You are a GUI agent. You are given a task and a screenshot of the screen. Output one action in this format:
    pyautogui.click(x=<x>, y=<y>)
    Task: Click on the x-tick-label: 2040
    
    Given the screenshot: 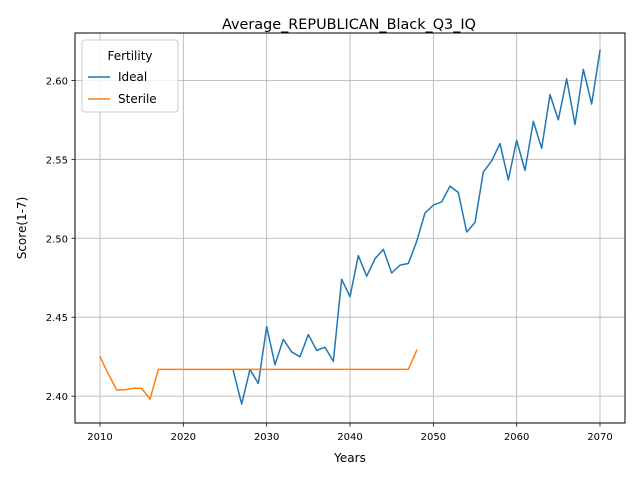 What is the action you would take?
    pyautogui.click(x=349, y=437)
    